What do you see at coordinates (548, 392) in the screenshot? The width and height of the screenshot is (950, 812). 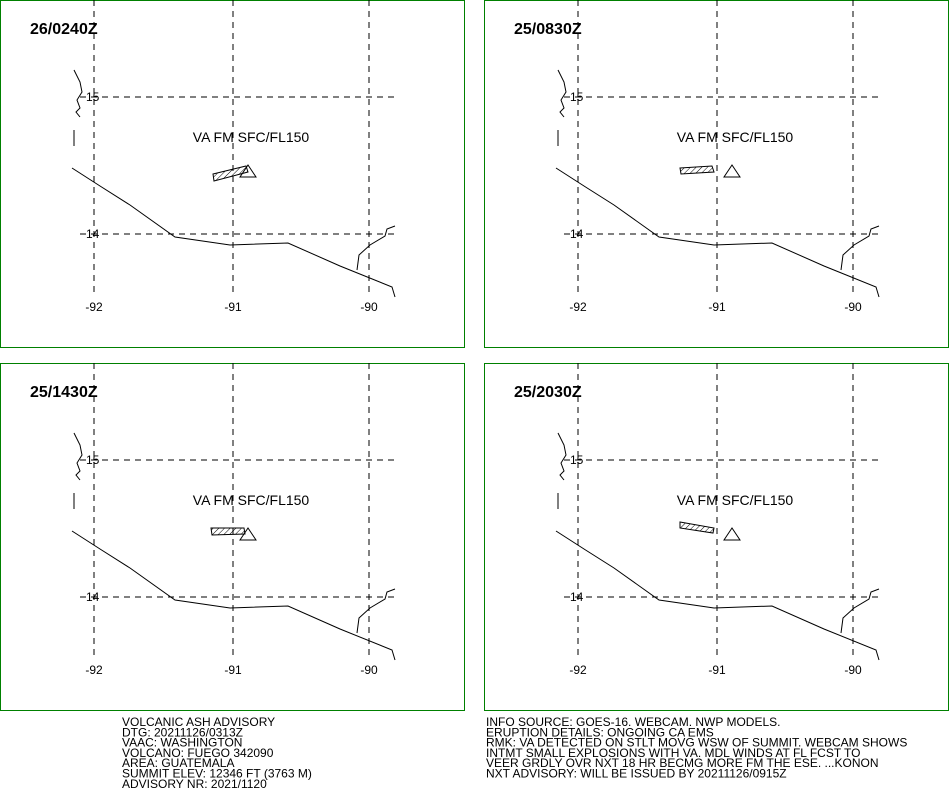 I see `valid-time: 25/2030Z` at bounding box center [548, 392].